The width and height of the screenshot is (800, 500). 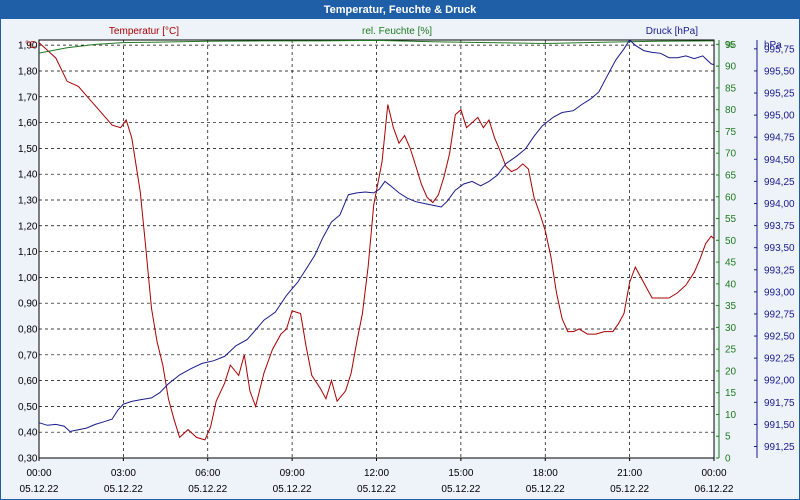 I want to click on humidity-tick-label: 55, so click(x=731, y=219).